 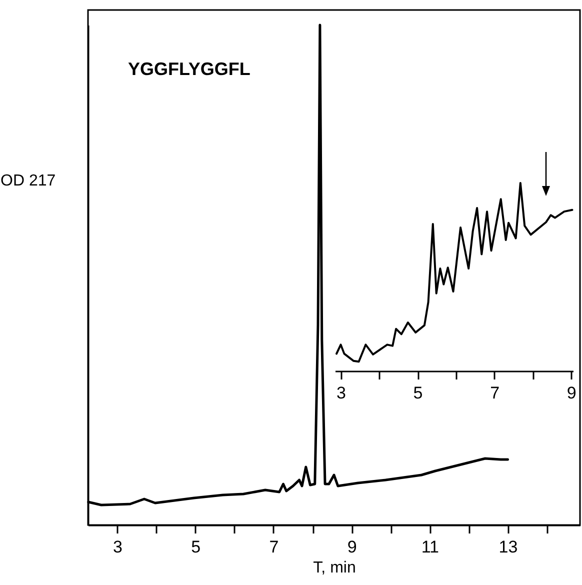 I want to click on annotation: YGGFLYGGFL, so click(x=189, y=69).